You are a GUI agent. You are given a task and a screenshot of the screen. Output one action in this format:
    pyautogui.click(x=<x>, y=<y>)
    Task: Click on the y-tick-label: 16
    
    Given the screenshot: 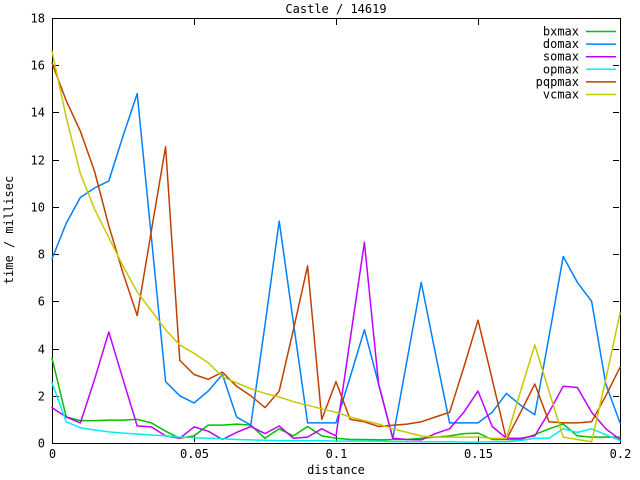 What is the action you would take?
    pyautogui.click(x=38, y=66)
    